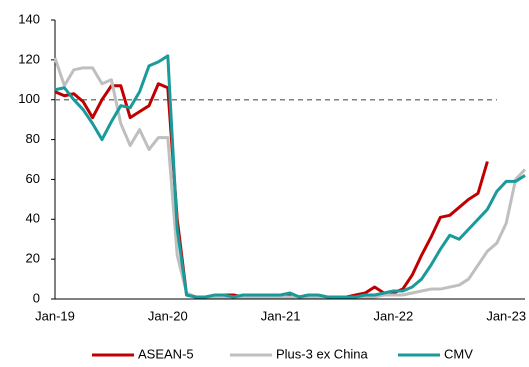 This screenshot has width=529, height=367. I want to click on x-tick-label: Jan-21, so click(281, 315).